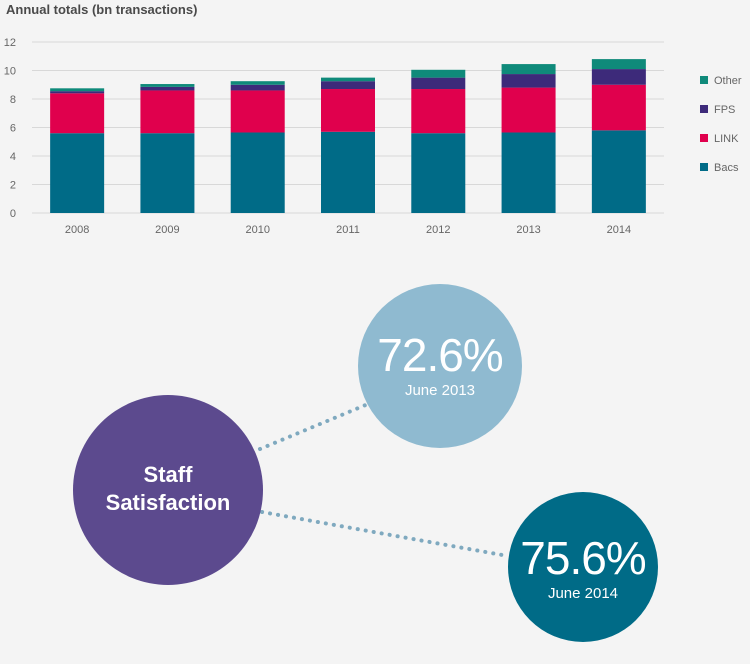  I want to click on bar-bacs-2013, so click(528, 172).